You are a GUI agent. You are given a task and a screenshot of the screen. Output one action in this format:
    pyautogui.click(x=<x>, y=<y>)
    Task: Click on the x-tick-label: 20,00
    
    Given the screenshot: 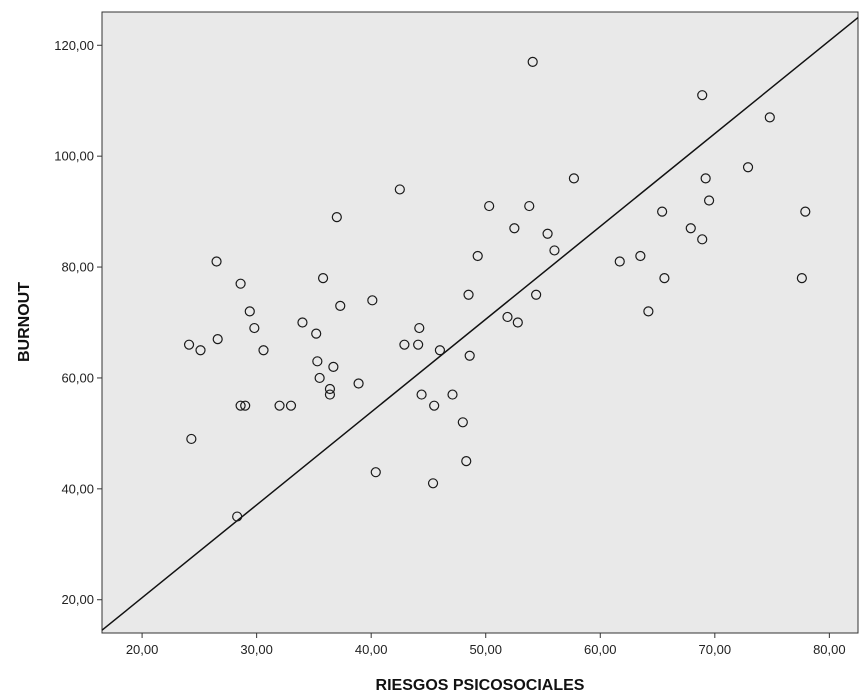 What is the action you would take?
    pyautogui.click(x=142, y=649)
    